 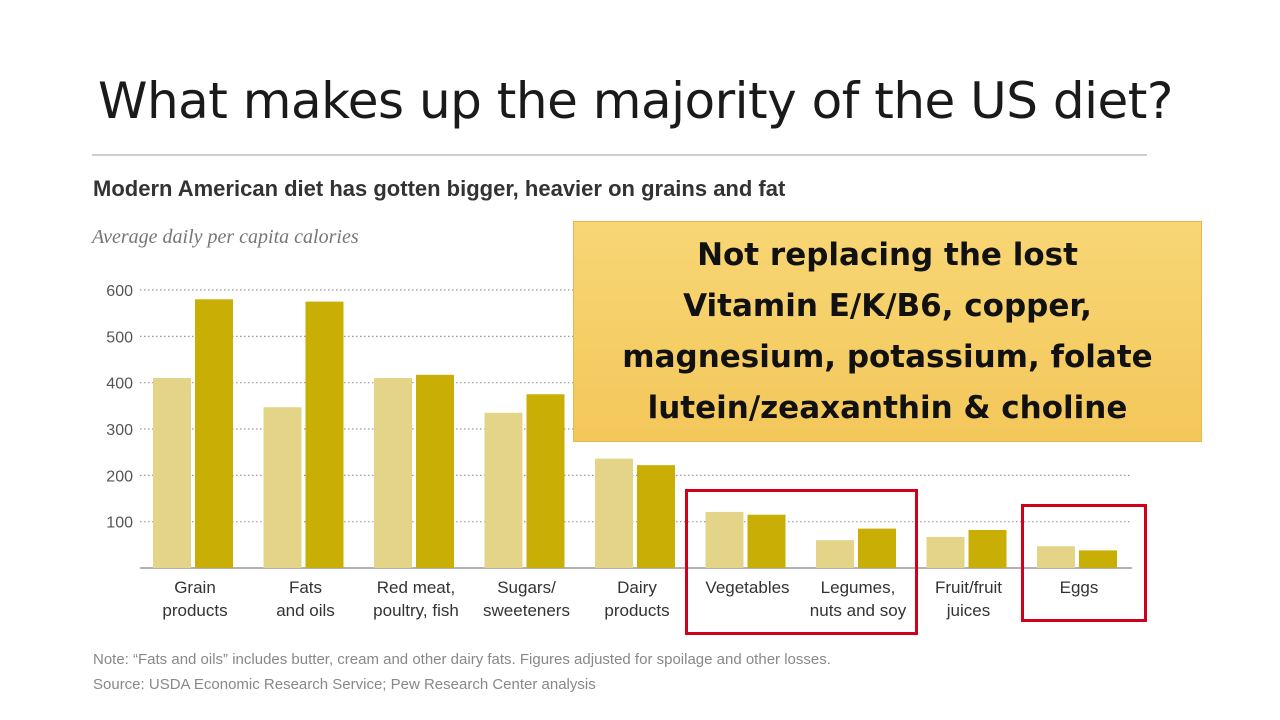 I want to click on category-label: Sugars/, so click(x=526, y=587).